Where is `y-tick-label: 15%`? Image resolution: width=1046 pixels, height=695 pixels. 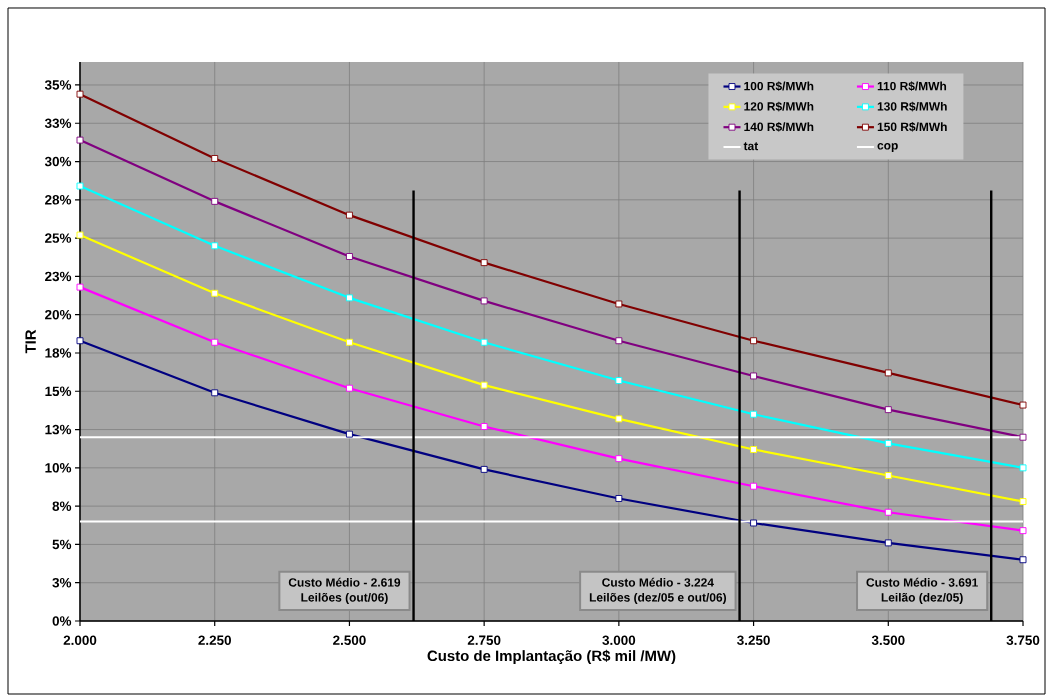
y-tick-label: 15% is located at coordinates (58, 391).